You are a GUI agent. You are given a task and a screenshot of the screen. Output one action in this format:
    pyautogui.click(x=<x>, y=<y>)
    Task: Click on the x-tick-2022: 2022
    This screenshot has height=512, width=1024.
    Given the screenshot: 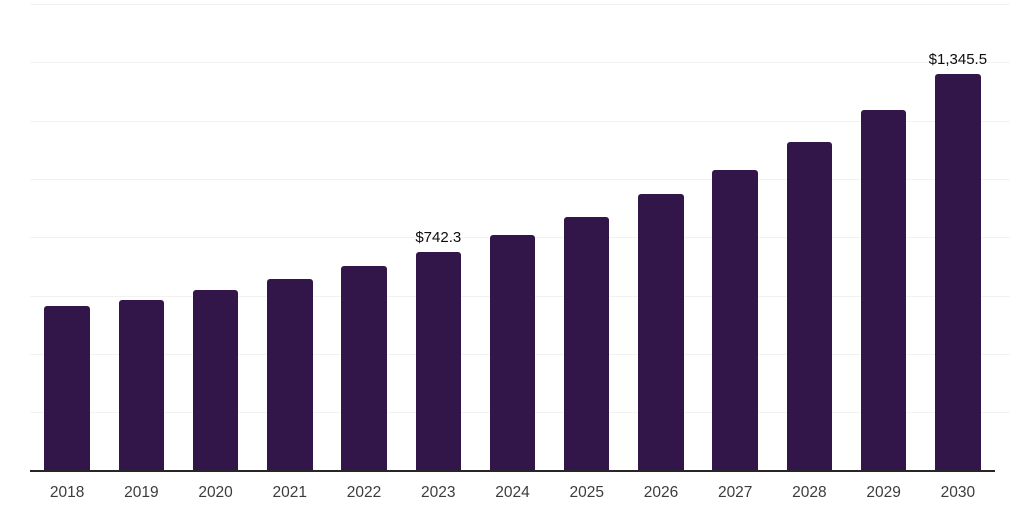 What is the action you would take?
    pyautogui.click(x=364, y=492)
    